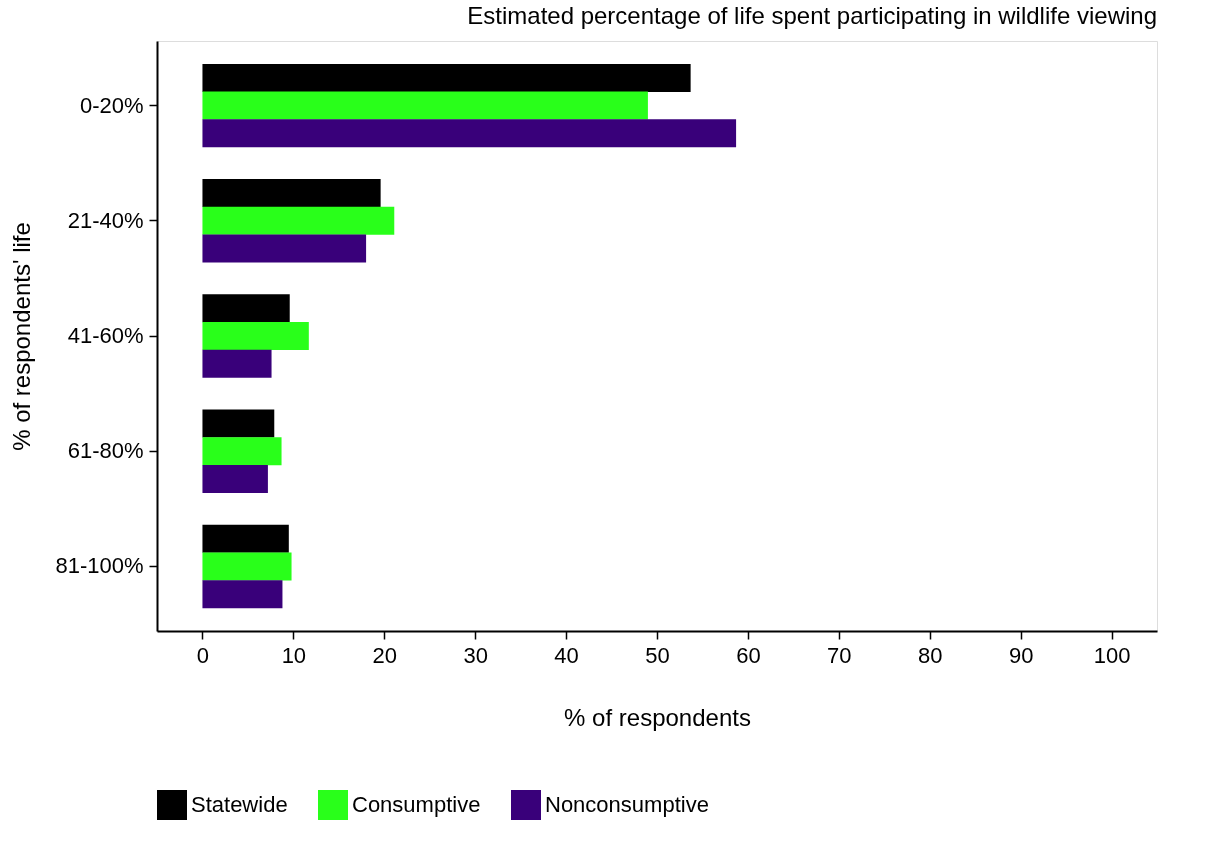 Image resolution: width=1222 pixels, height=867 pixels. I want to click on y-tick-label: 61-80%, so click(105, 451).